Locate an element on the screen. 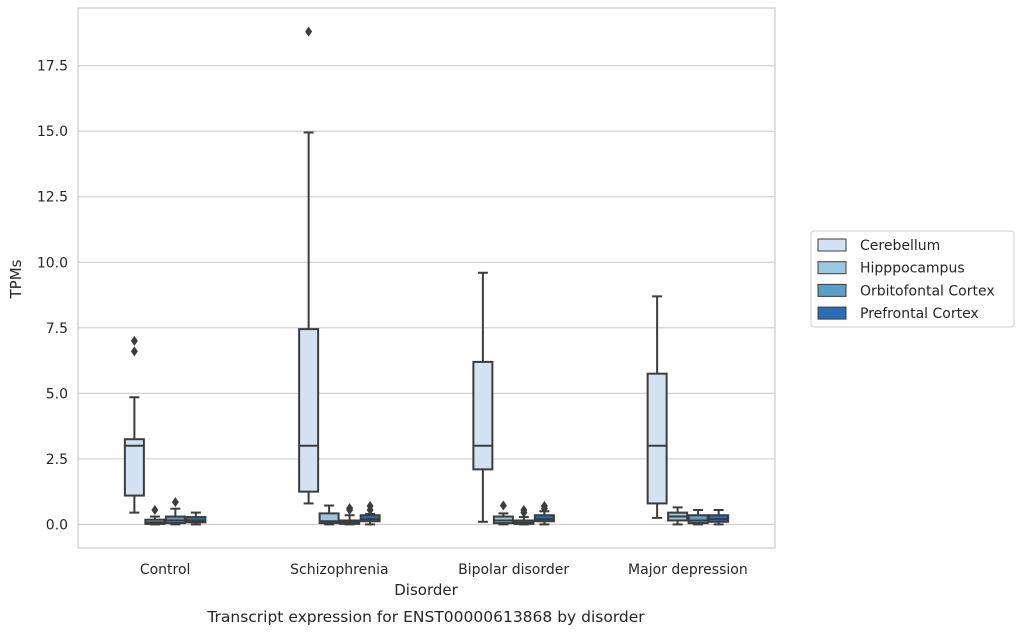 The image size is (1023, 634). legend-frame is located at coordinates (912, 279).